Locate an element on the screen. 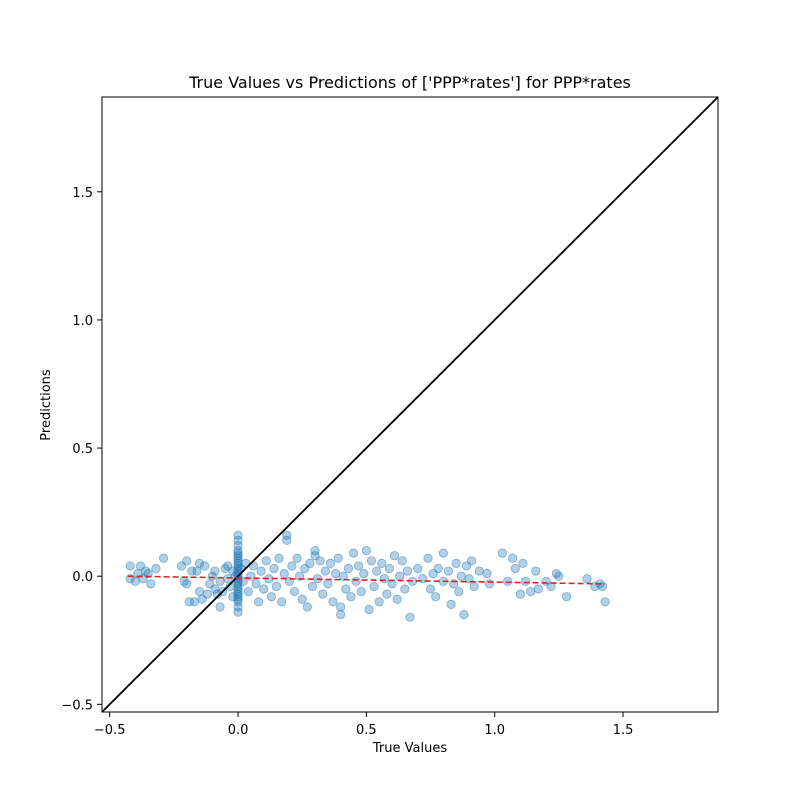 This screenshot has height=800, width=800. x-tick-label: 1.5 is located at coordinates (623, 730).